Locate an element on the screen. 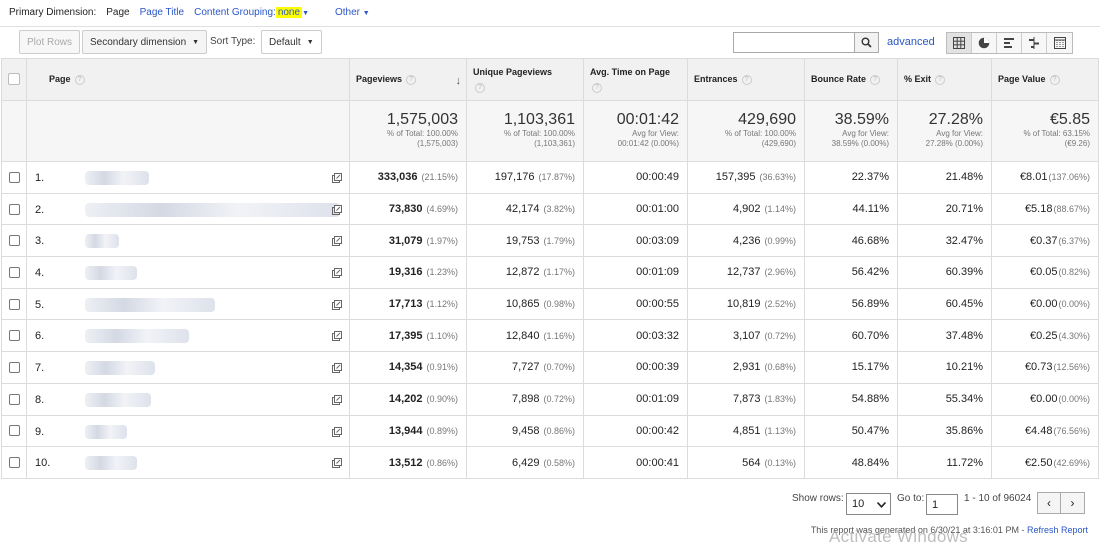 Image resolution: width=1100 pixels, height=547 pixels. search-input is located at coordinates (794, 42).